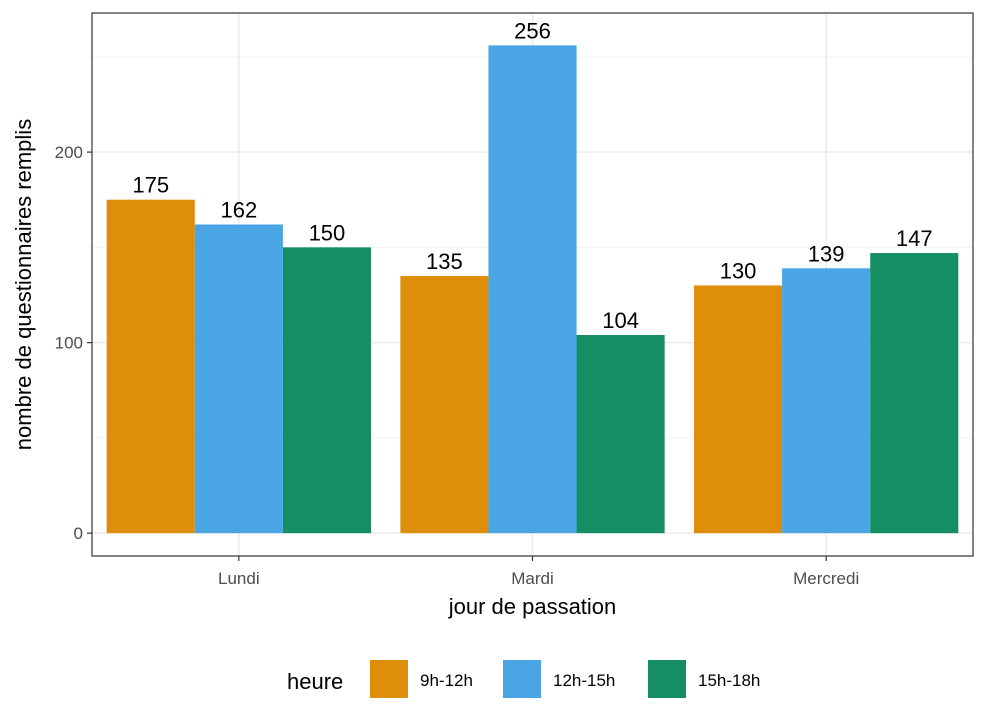  I want to click on data-label: 139, so click(826, 253).